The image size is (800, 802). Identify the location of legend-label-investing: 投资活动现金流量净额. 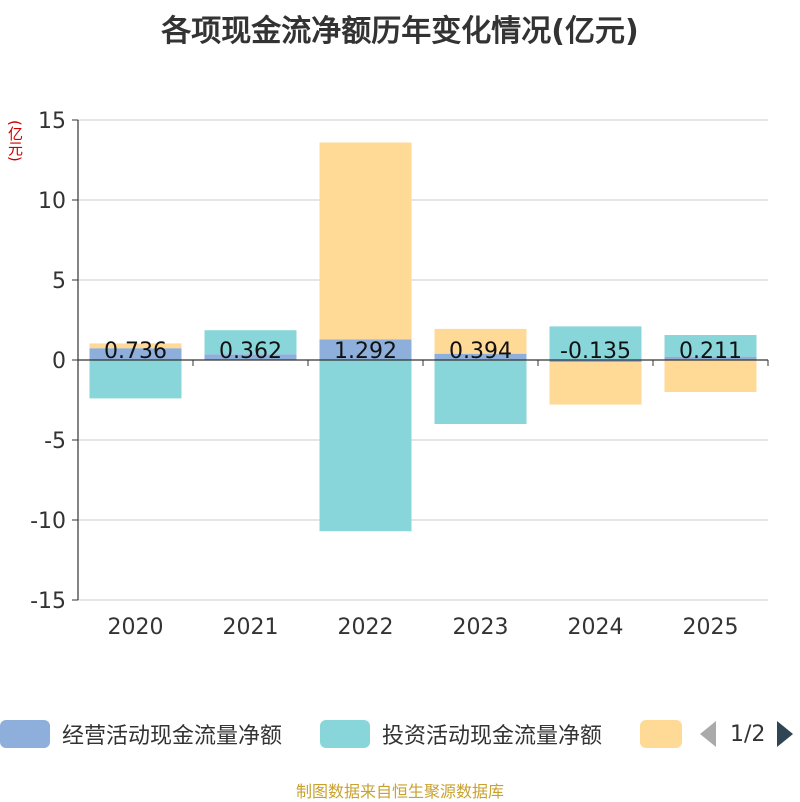
(492, 736).